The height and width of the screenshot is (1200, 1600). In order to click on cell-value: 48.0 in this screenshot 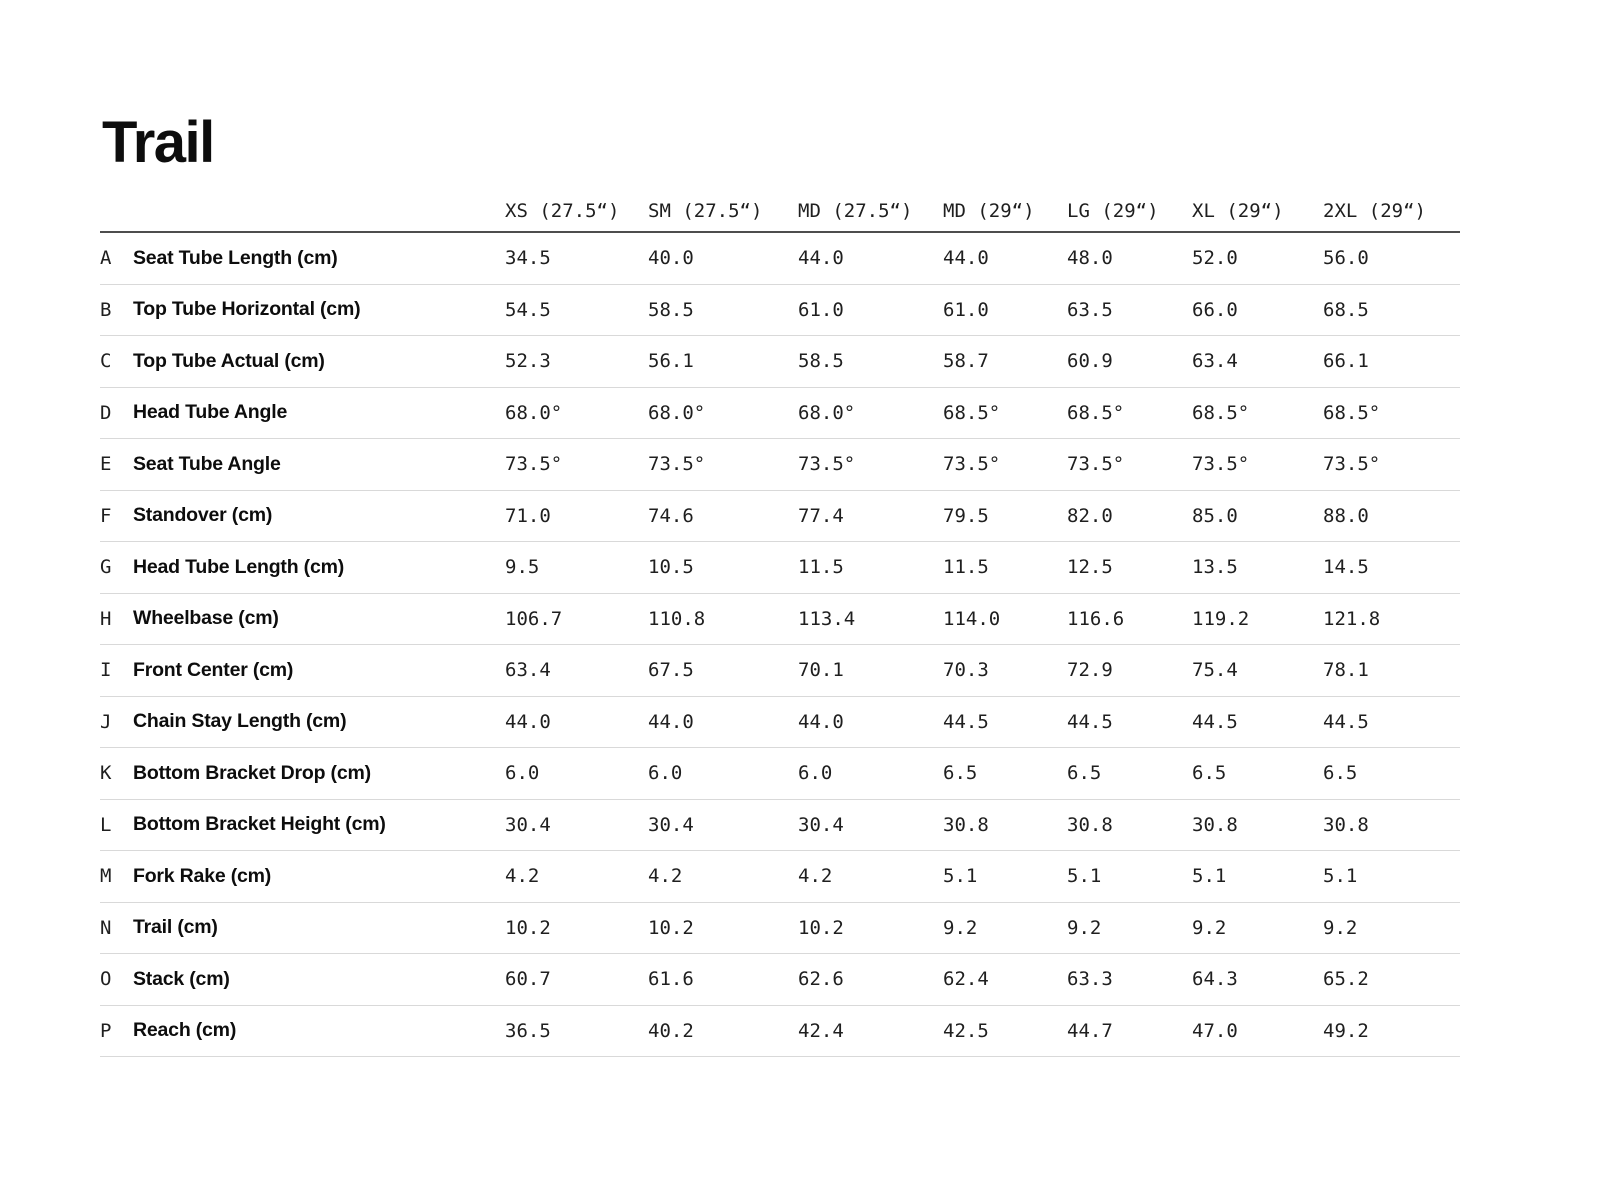, I will do `click(1090, 258)`.